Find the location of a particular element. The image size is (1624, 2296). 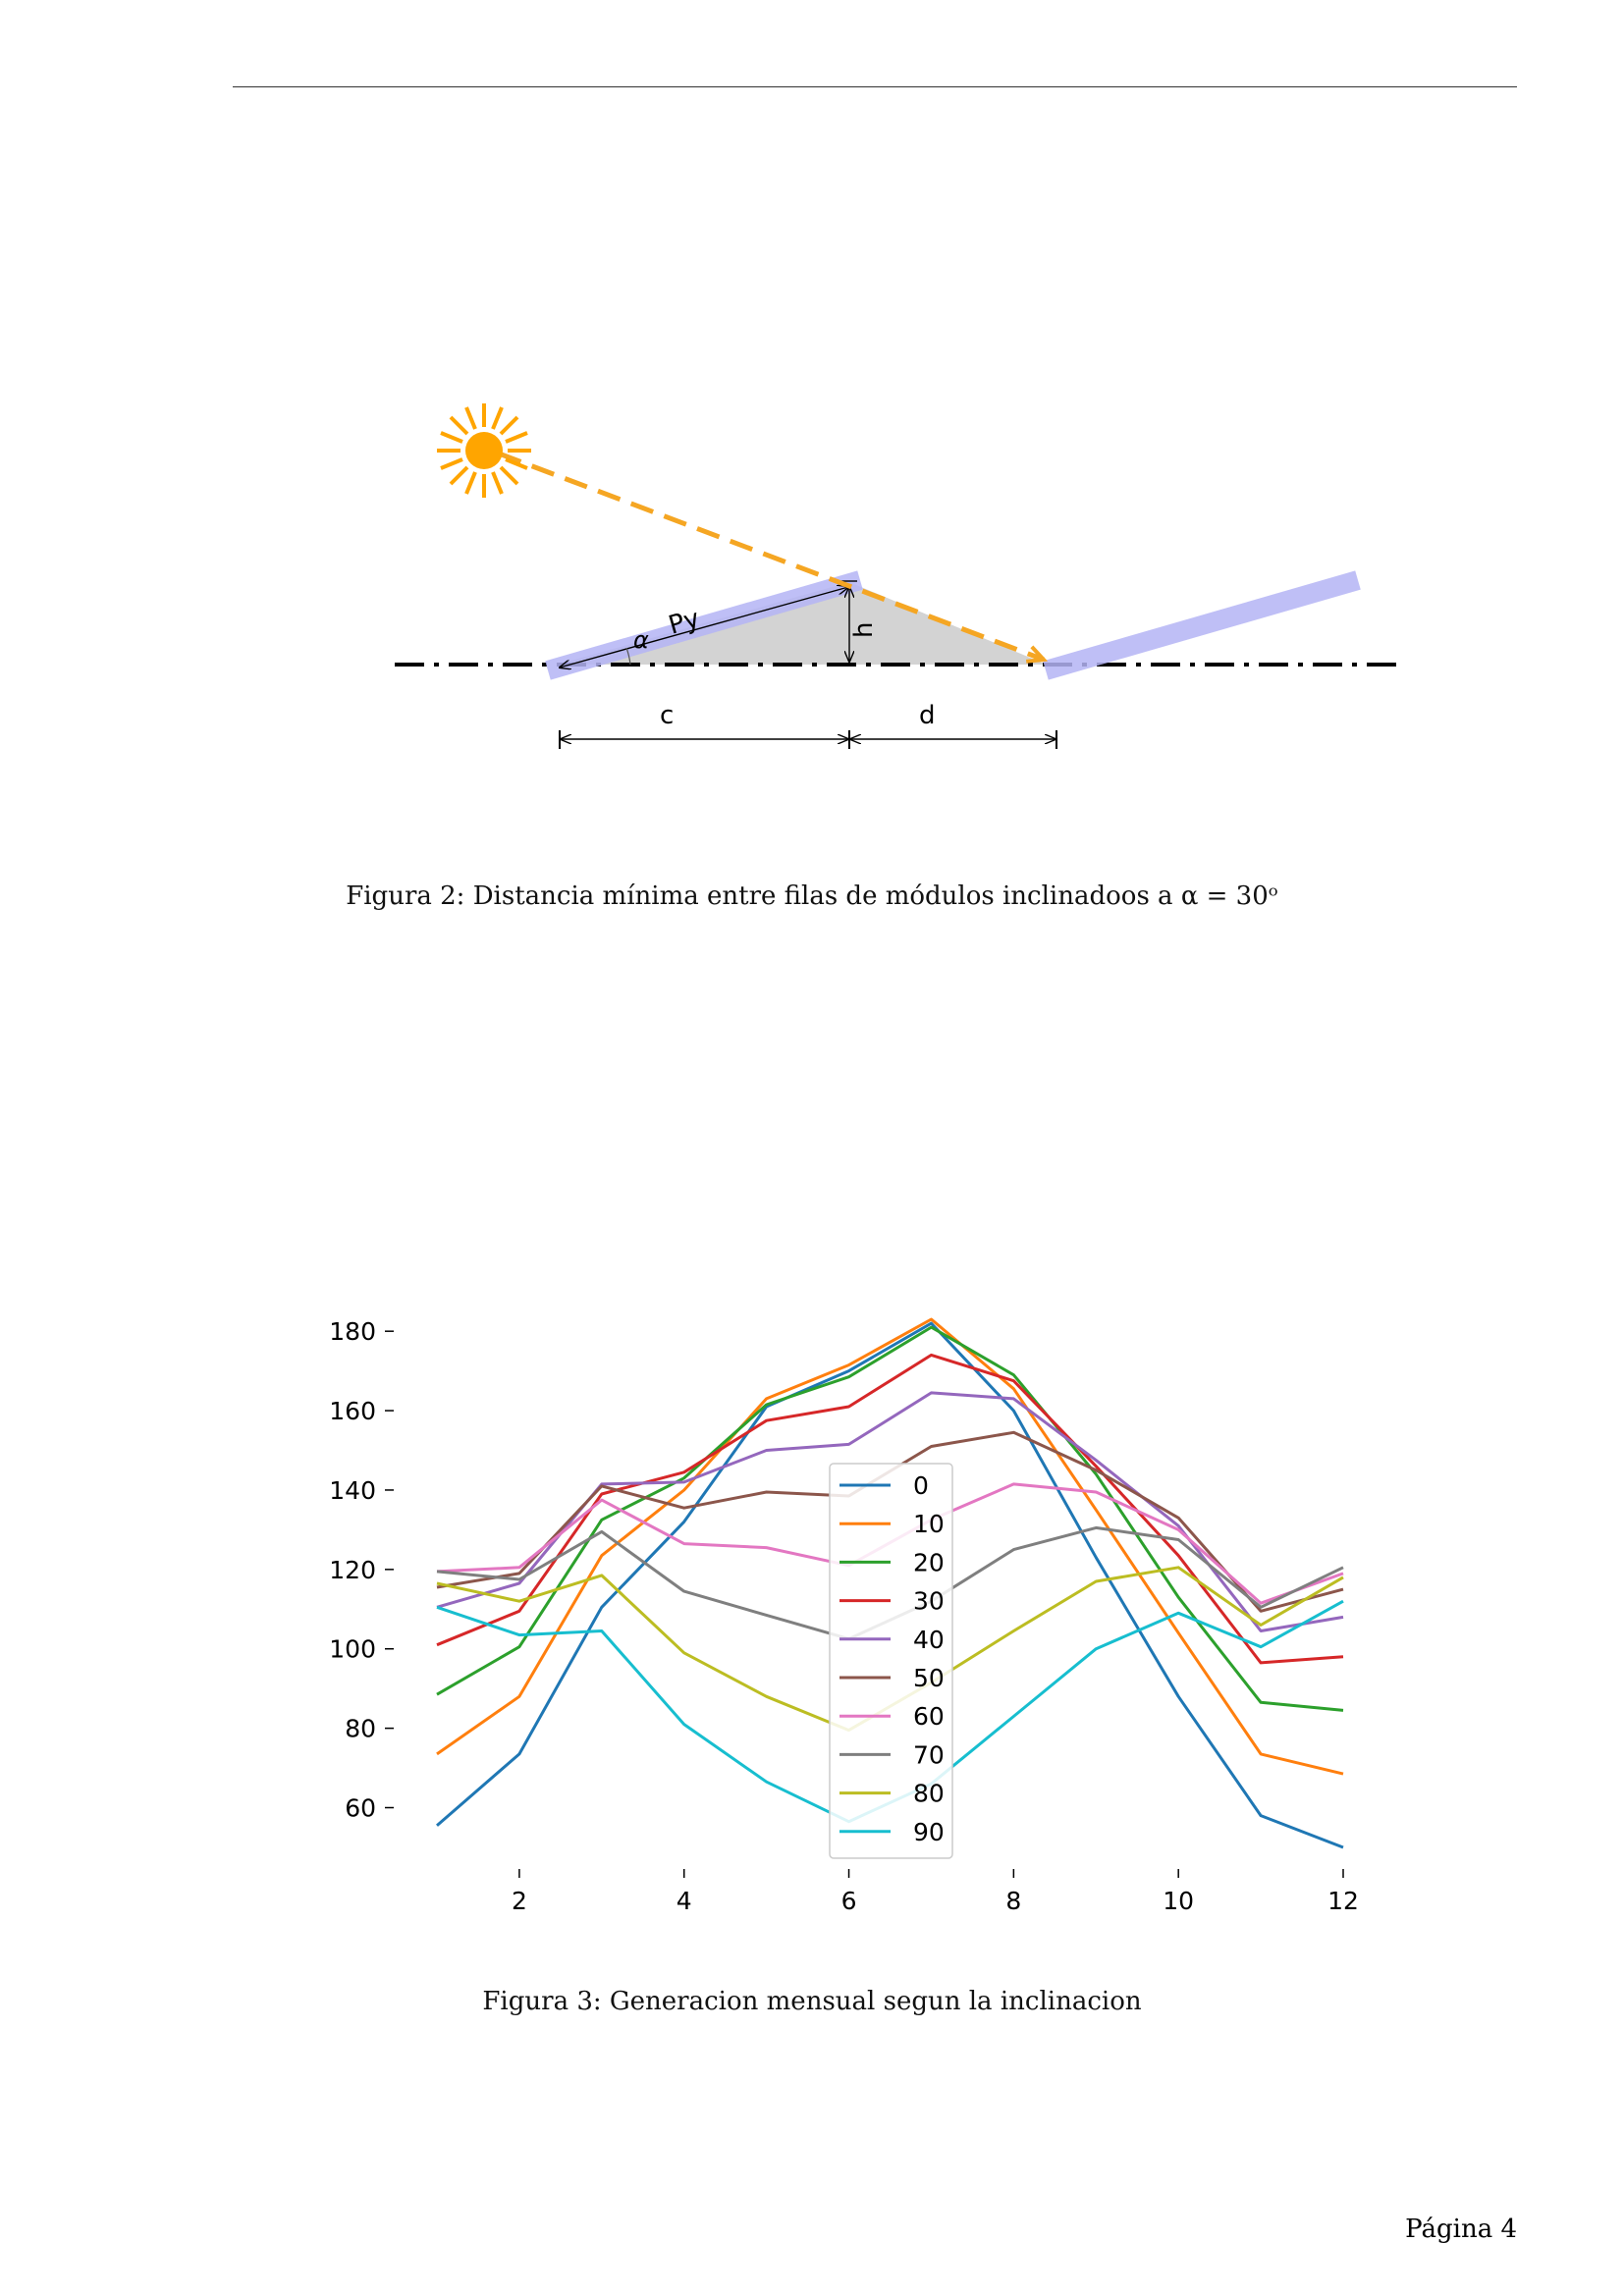

y-tick-label: 160 is located at coordinates (352, 1411).